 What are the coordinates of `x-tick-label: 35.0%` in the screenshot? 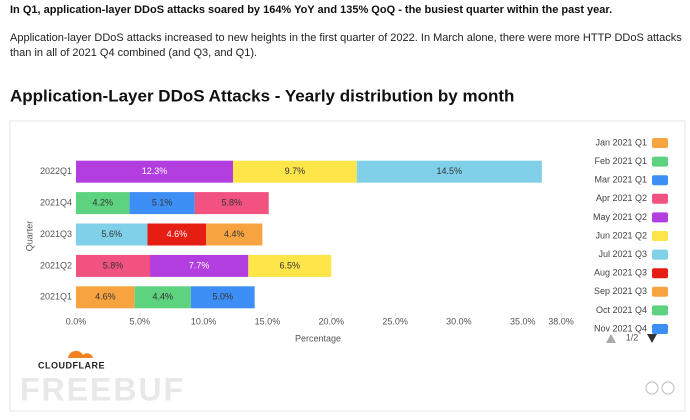 It's located at (523, 321).